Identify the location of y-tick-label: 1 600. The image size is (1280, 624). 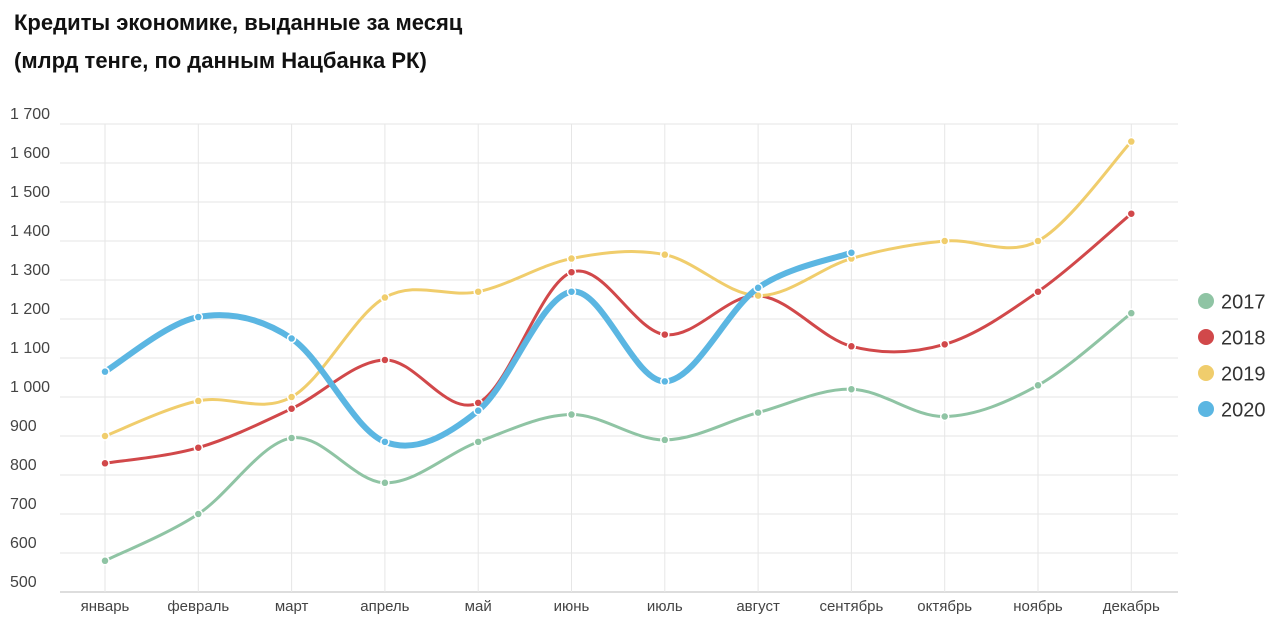
(30, 153).